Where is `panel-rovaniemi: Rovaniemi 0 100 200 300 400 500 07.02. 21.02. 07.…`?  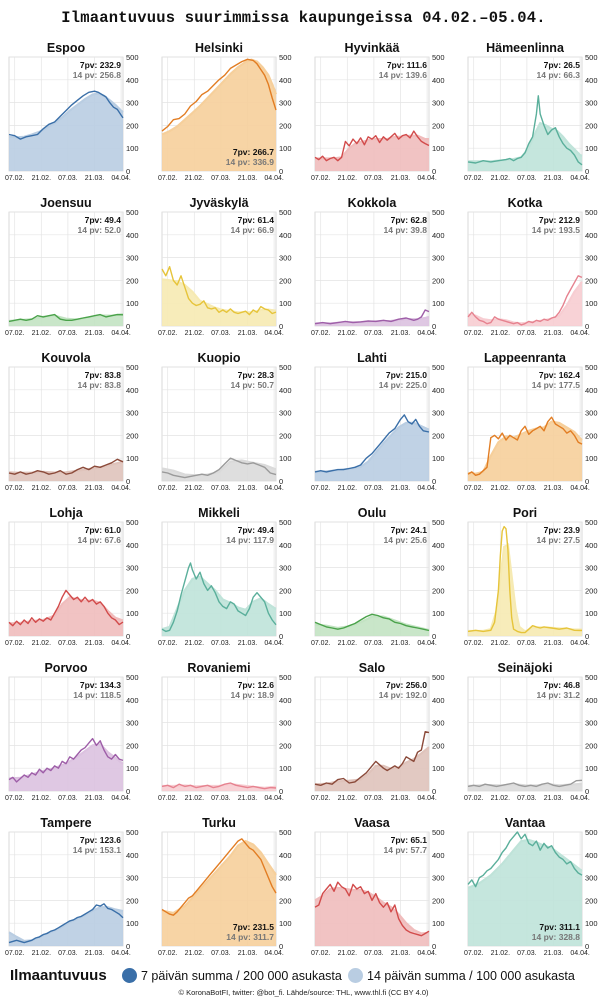 panel-rovaniemi: Rovaniemi 0 100 200 300 400 500 07.02. 21.02. 07.… is located at coordinates (225, 731).